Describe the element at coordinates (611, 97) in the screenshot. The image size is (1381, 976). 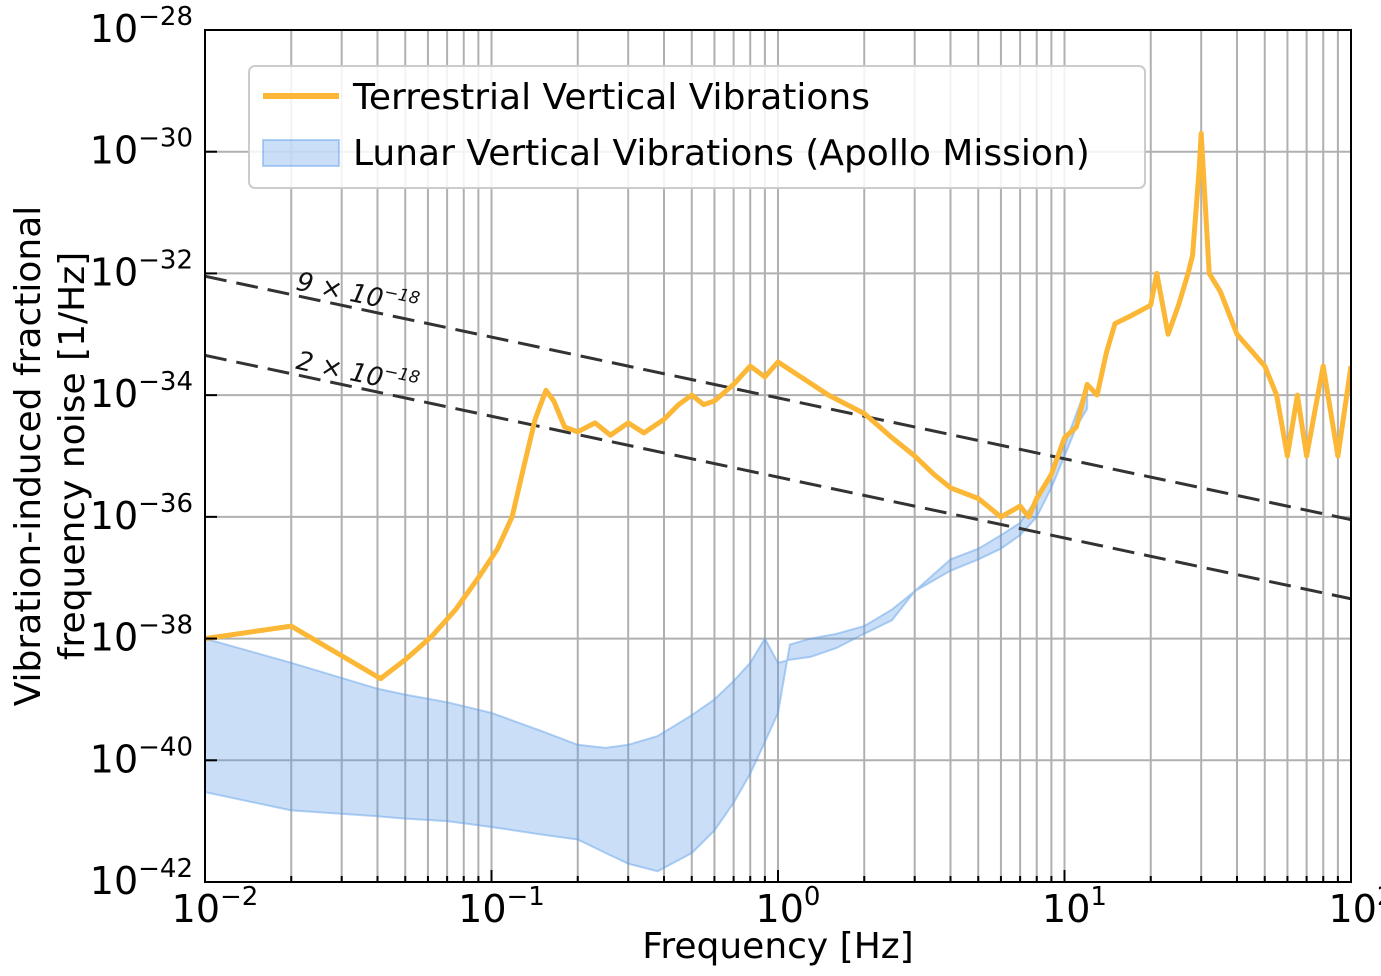
I see `legend-label-terrestrial: Terrestrial Vertical Vibrations` at that location.